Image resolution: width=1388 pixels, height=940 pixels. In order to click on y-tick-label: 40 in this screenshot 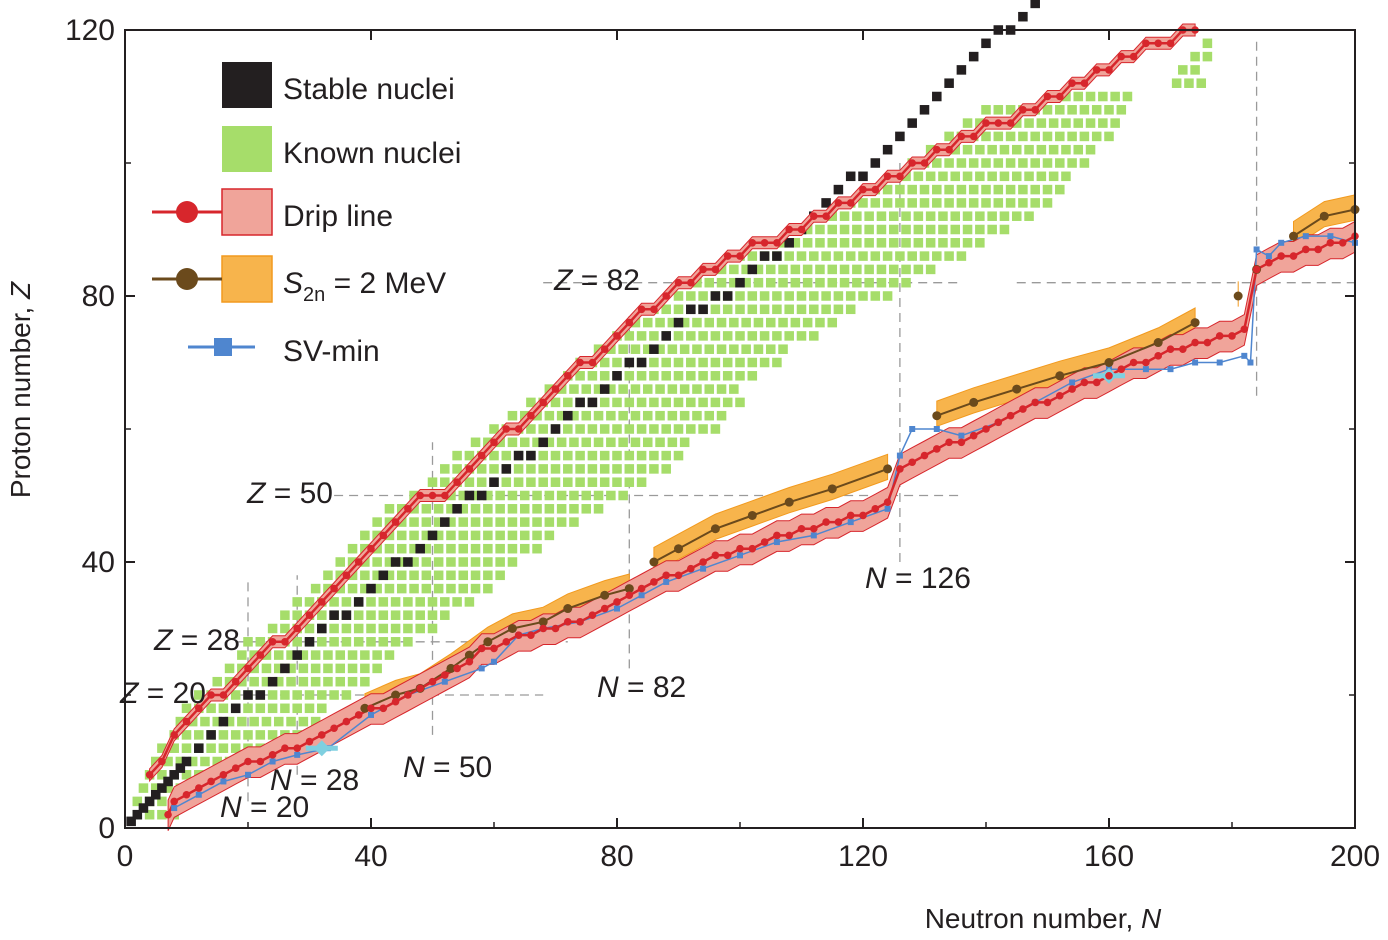, I will do `click(98, 562)`.